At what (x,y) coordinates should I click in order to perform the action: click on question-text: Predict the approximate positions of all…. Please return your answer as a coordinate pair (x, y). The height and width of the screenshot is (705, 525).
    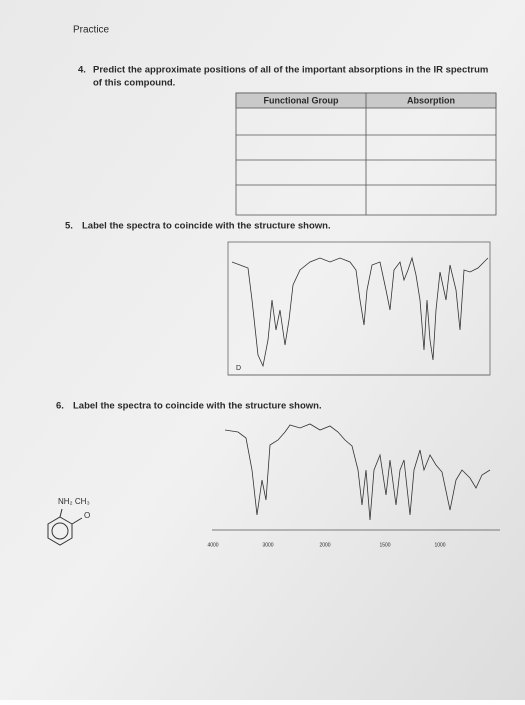
    Looking at the image, I should click on (290, 70).